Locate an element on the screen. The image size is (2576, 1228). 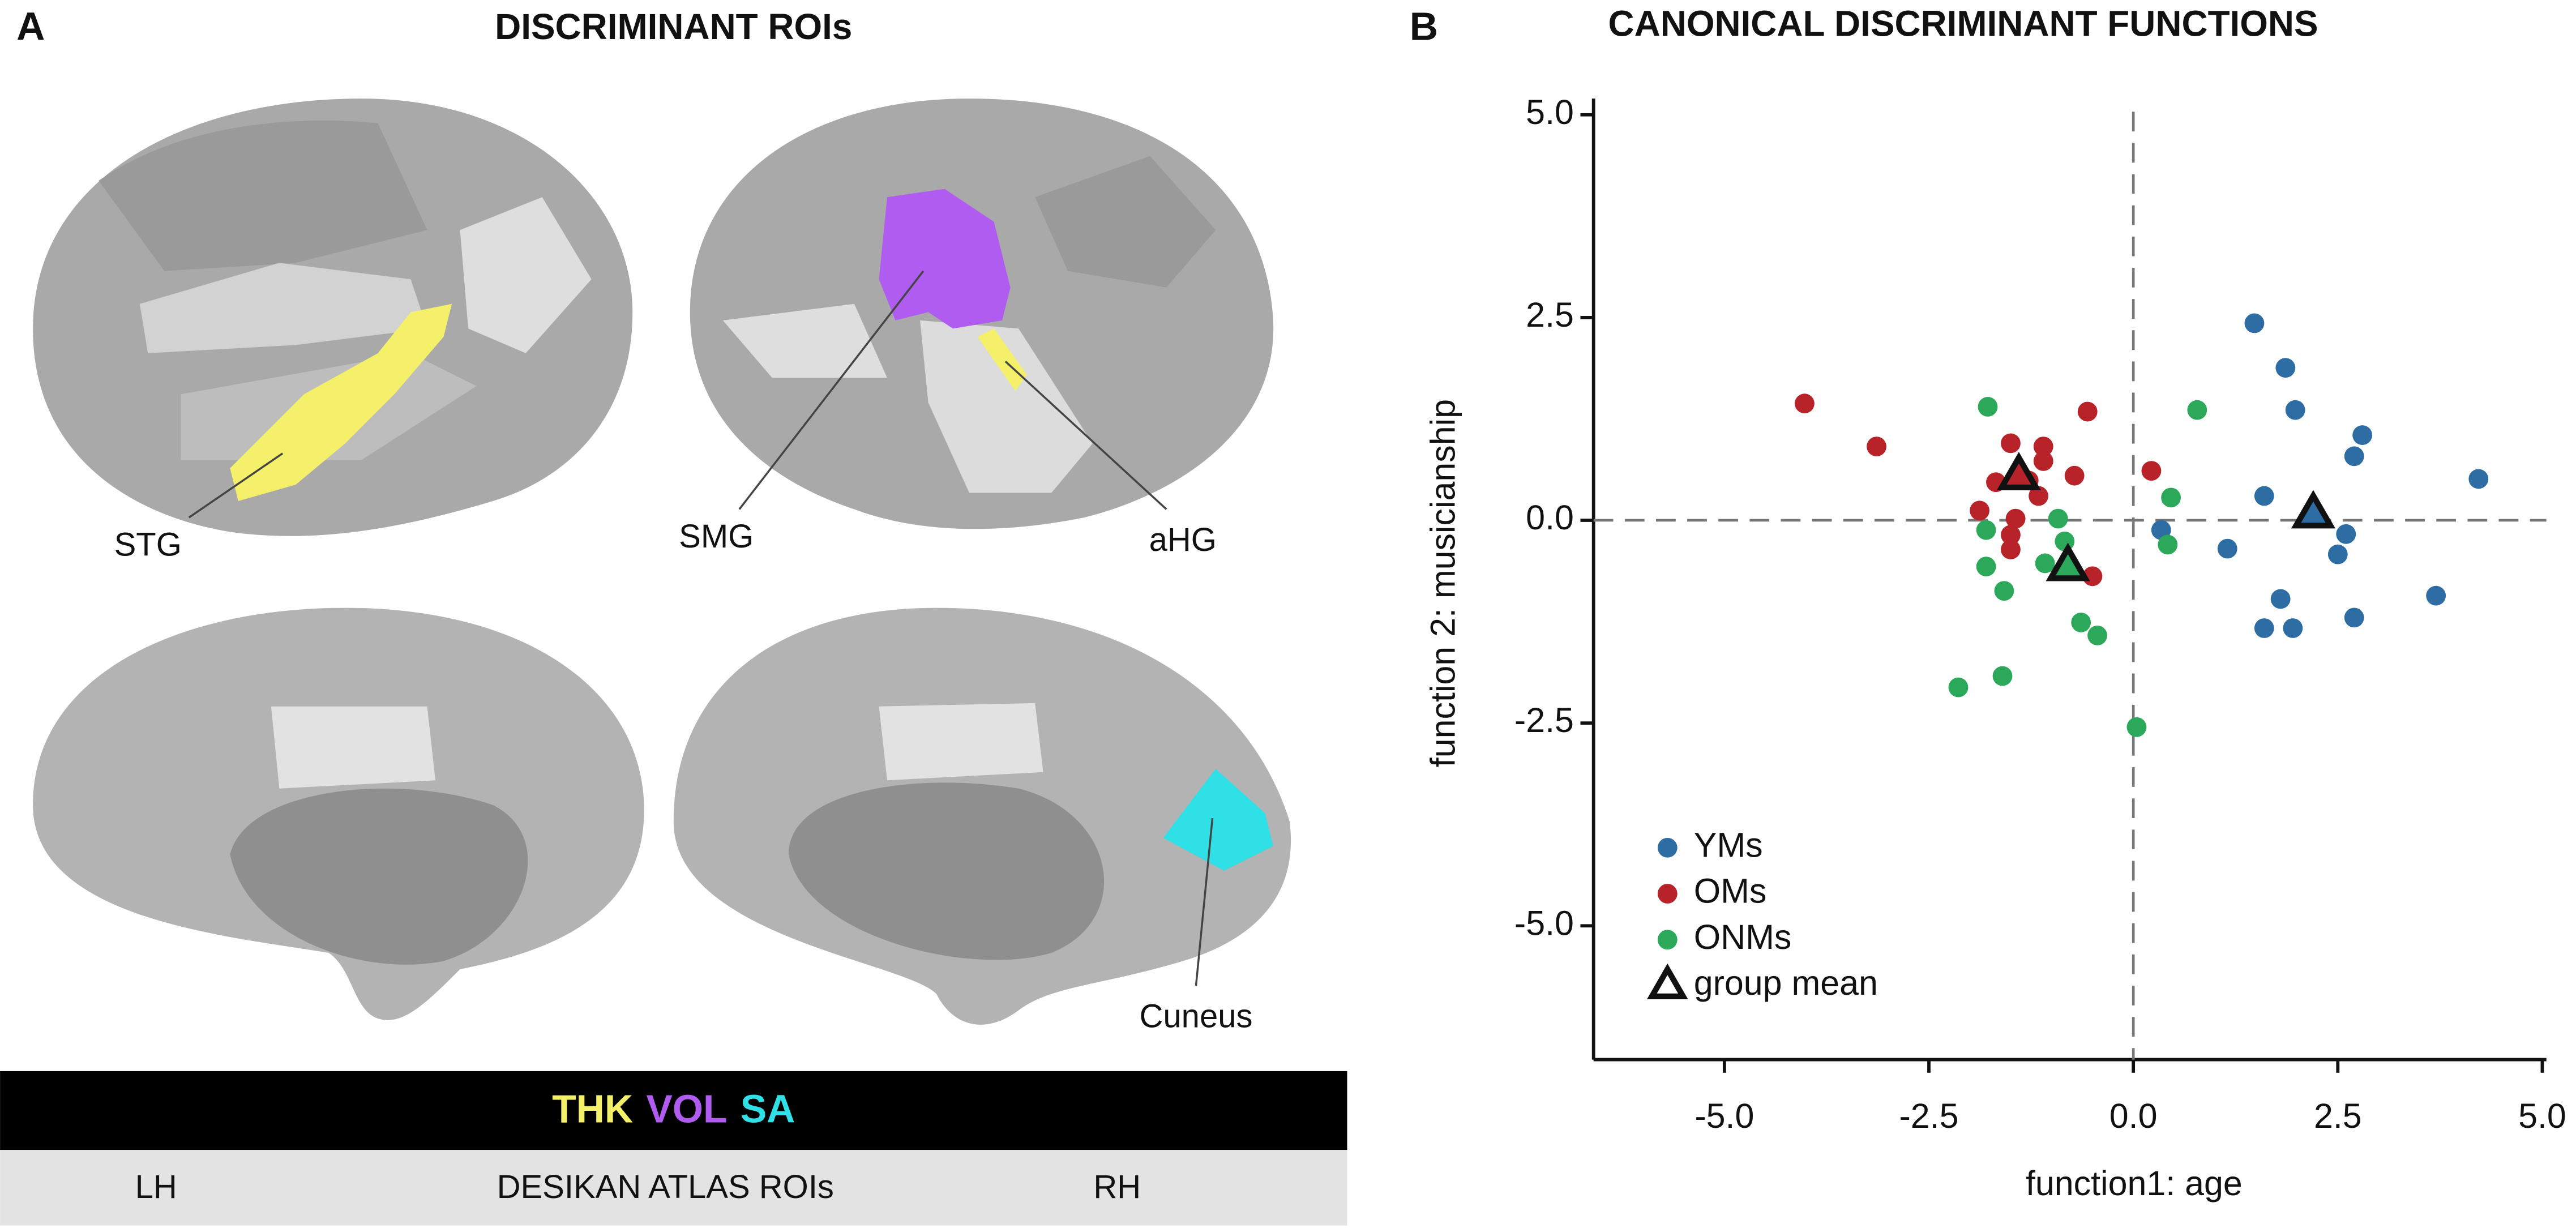
y-tick-label: 5.0 is located at coordinates (1550, 112).